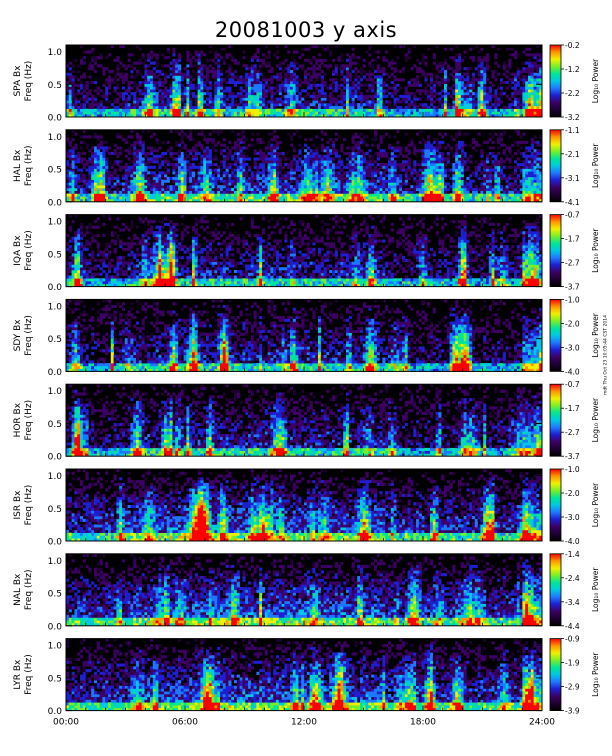 The height and width of the screenshot is (756, 612). I want to click on colorbar-tick-label: -3.0, so click(572, 517).